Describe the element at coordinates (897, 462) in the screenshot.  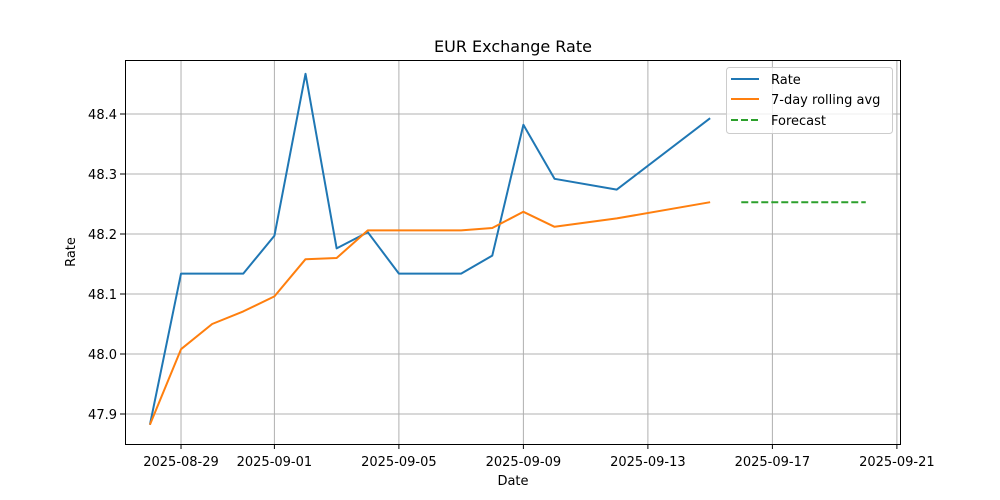
I see `x-tick-label: 2025-09-21` at that location.